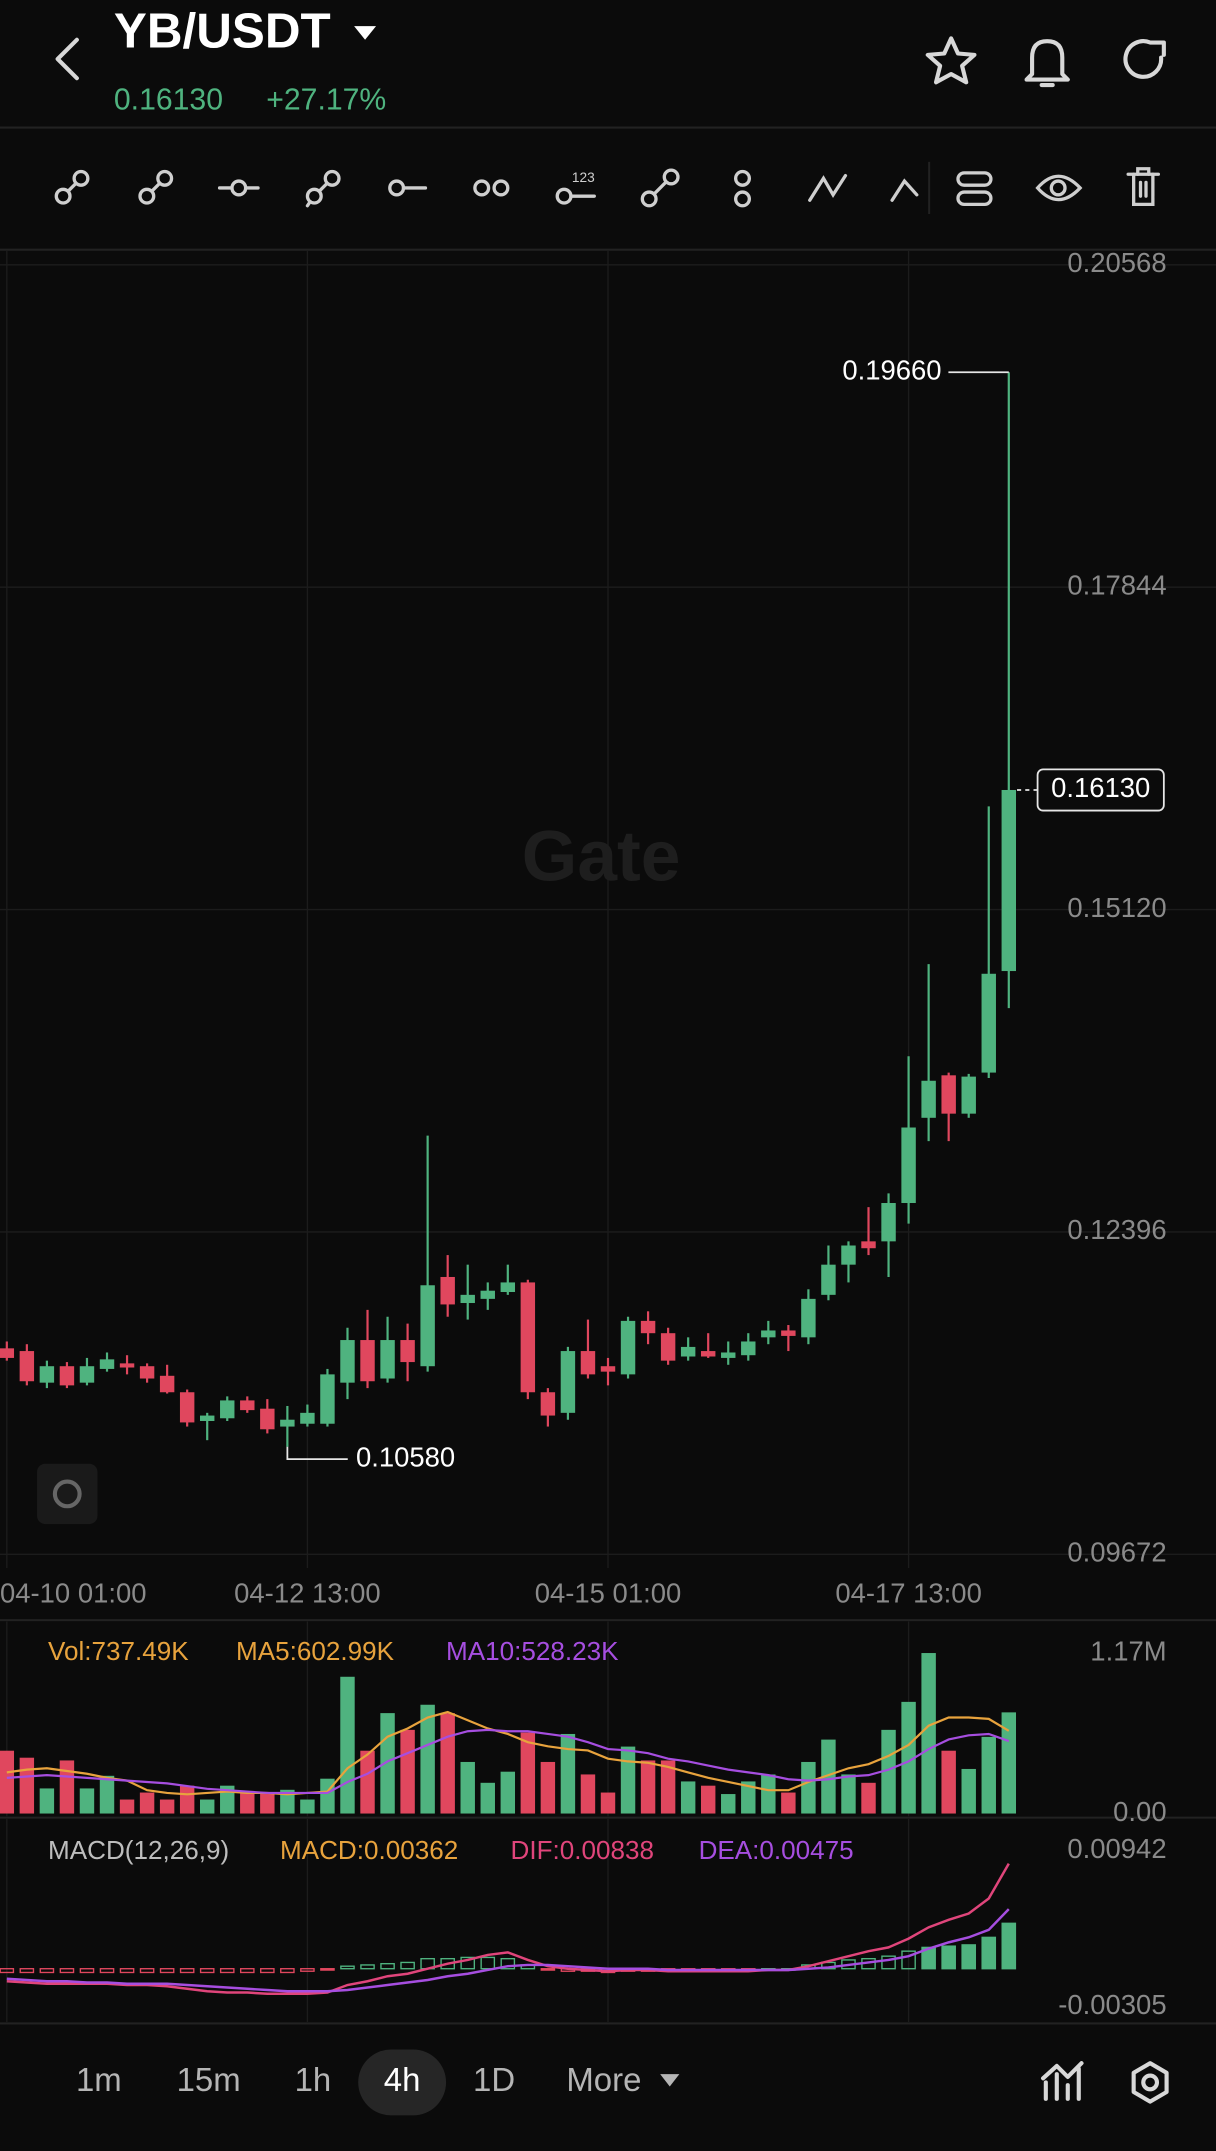  I want to click on legend-entry: Vol:737.49K, so click(118, 1651).